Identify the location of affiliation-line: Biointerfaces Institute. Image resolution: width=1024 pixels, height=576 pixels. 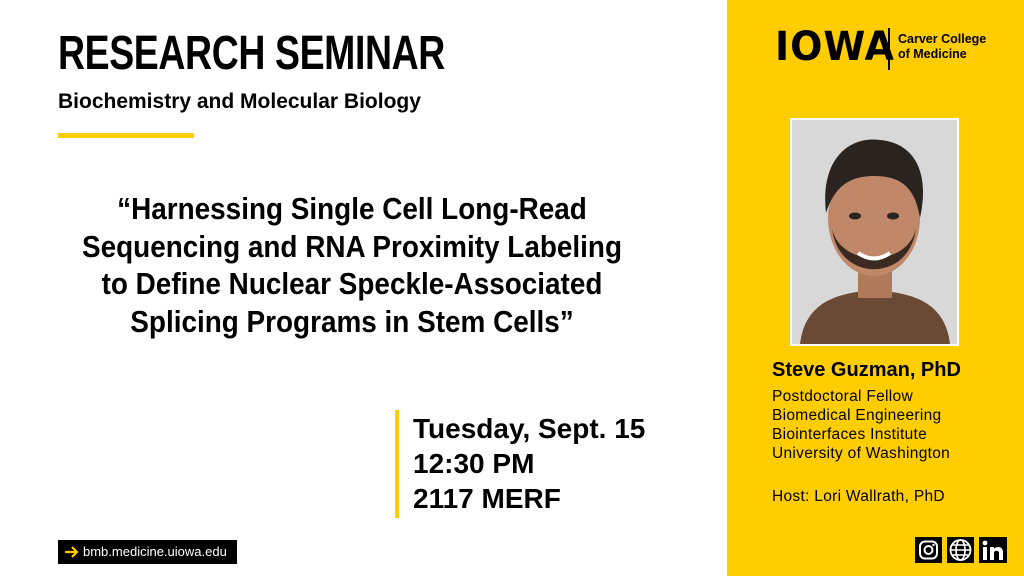
(850, 434).